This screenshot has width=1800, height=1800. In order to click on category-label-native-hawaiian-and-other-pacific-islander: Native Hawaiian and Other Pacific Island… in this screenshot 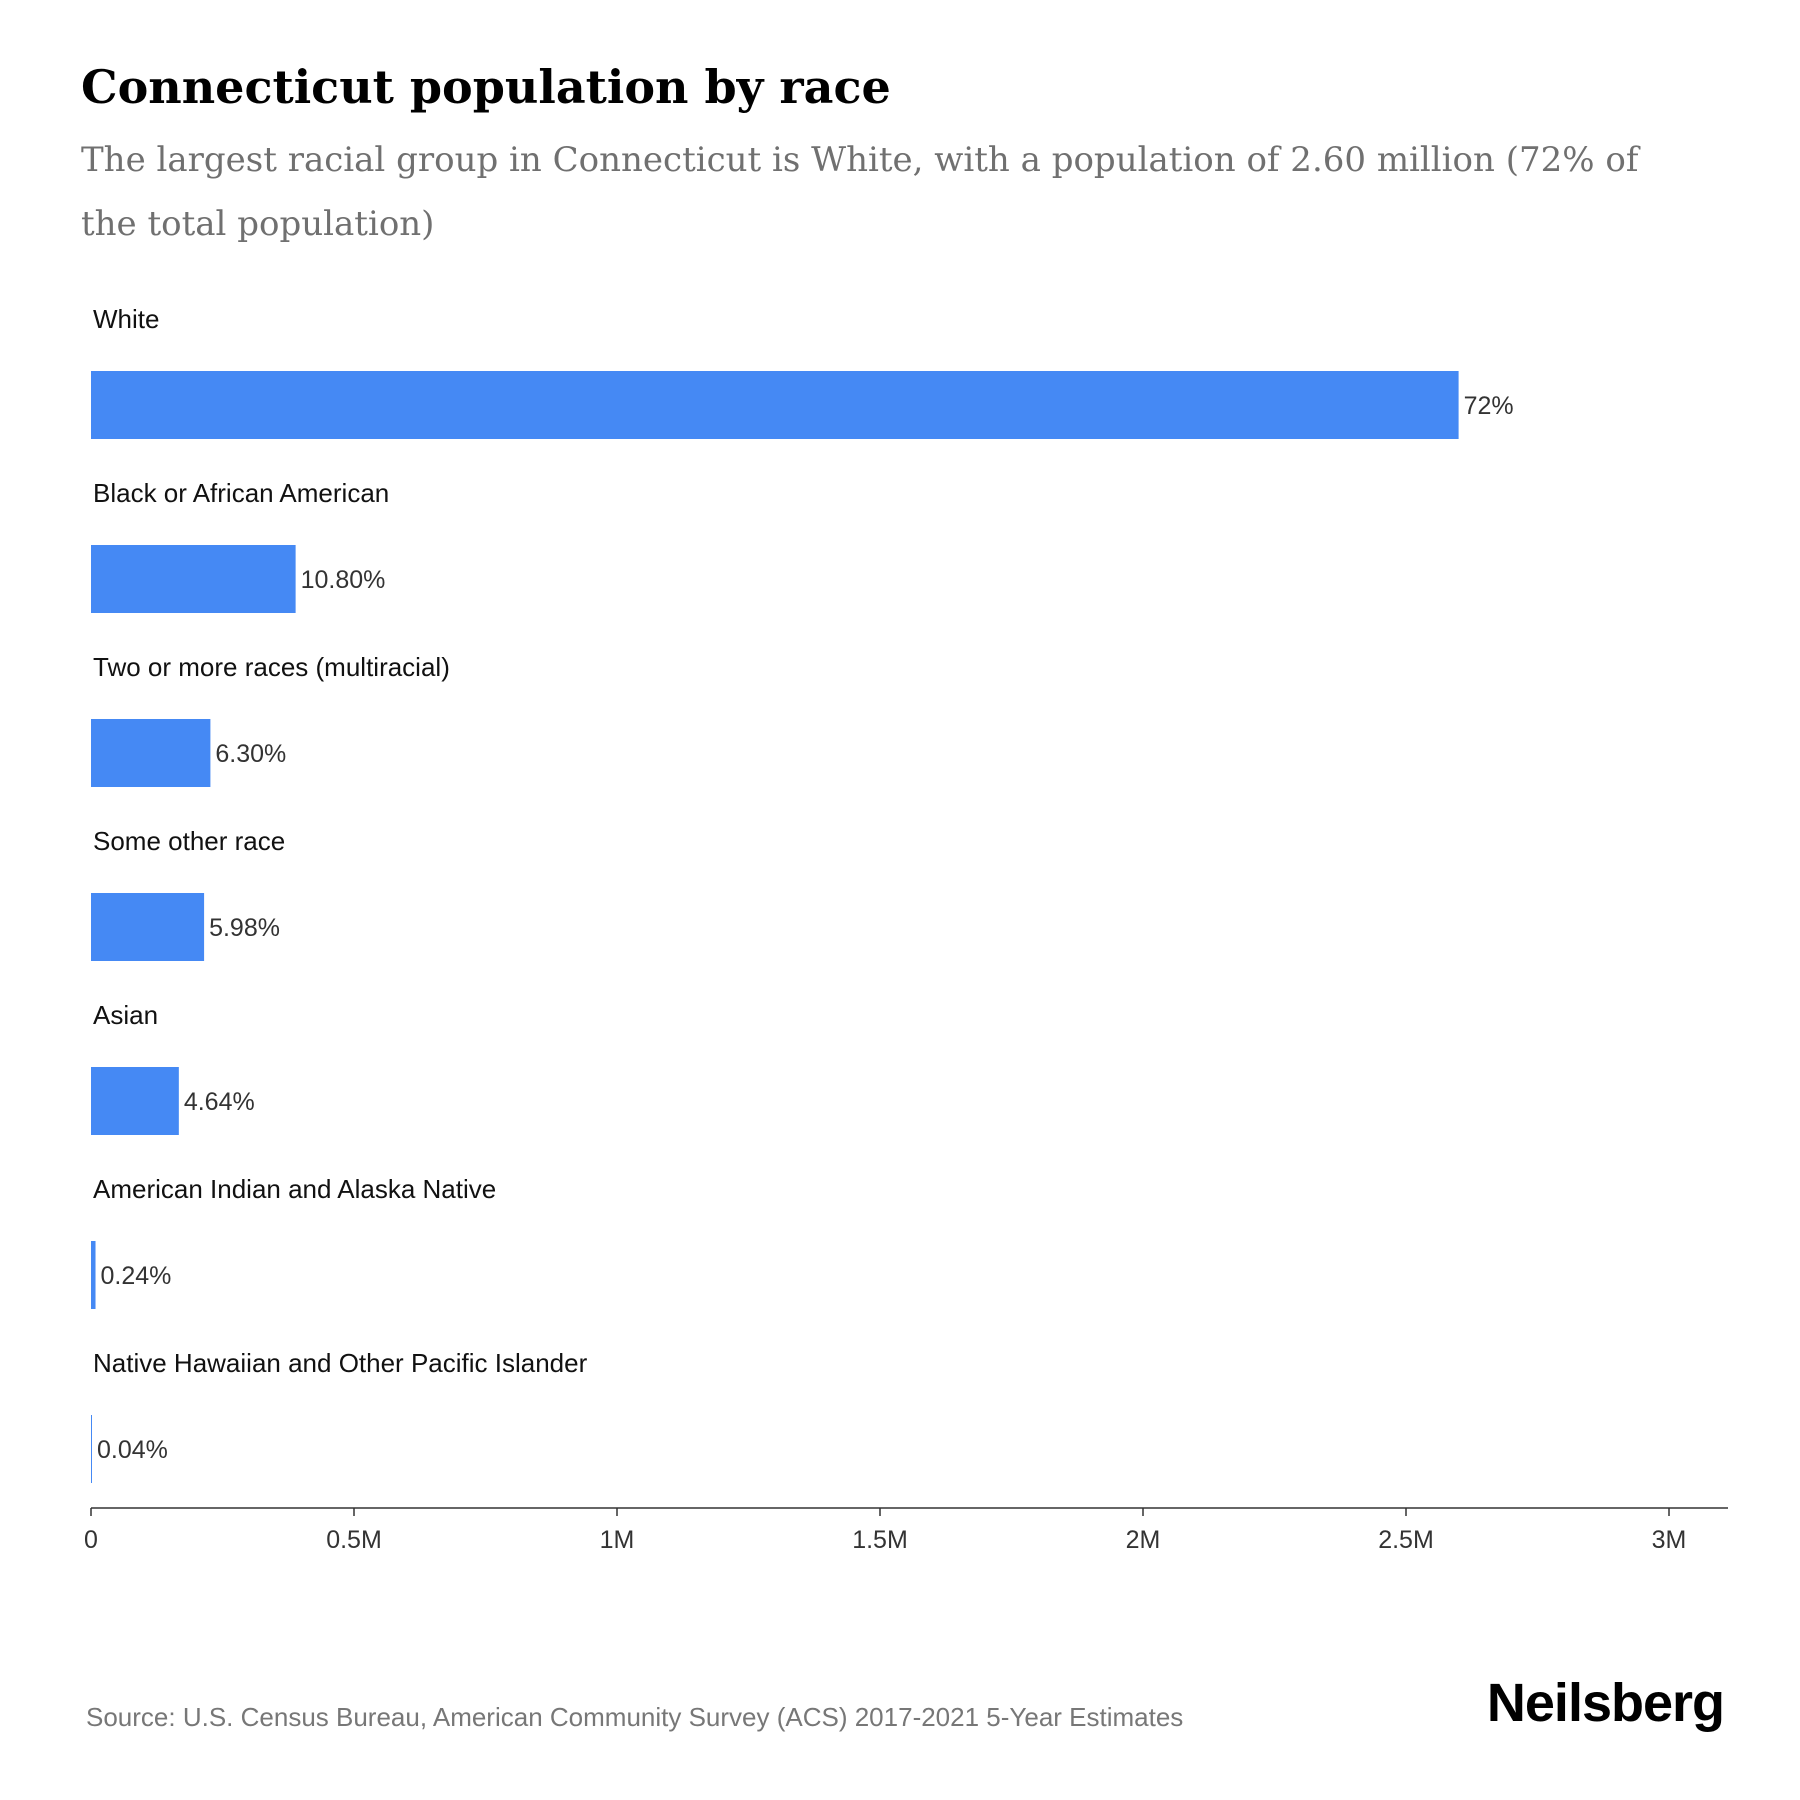, I will do `click(340, 1363)`.